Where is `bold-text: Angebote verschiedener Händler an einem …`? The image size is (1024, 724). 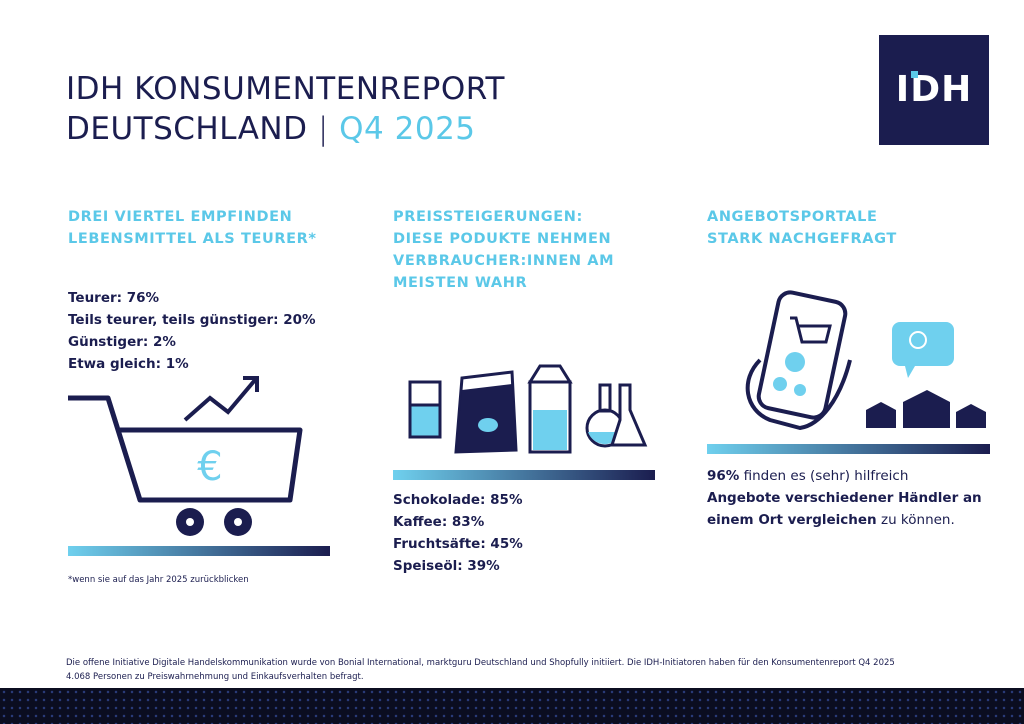
bold-text: Angebote verschiedener Händler an einem … is located at coordinates (844, 509).